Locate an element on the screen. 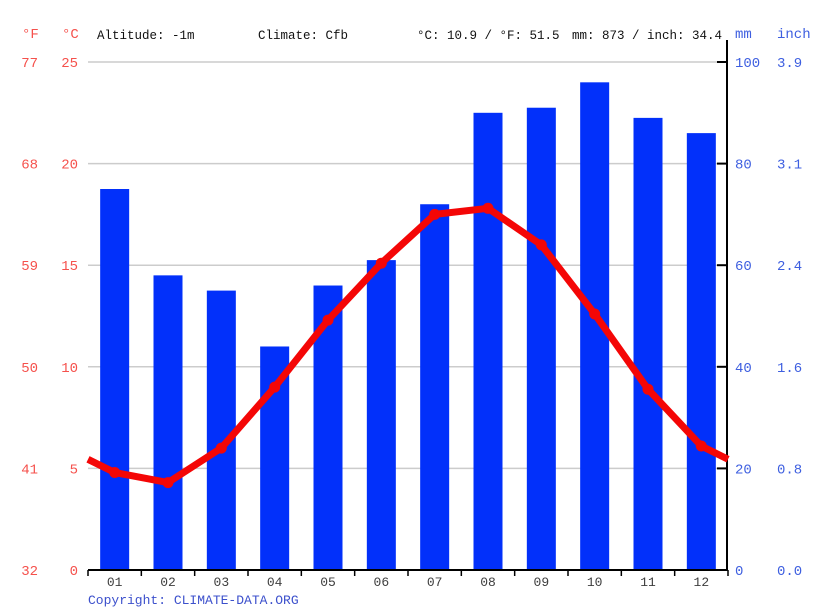 This screenshot has width=815, height=611. precip-tick-inch: 2.4 is located at coordinates (789, 267).